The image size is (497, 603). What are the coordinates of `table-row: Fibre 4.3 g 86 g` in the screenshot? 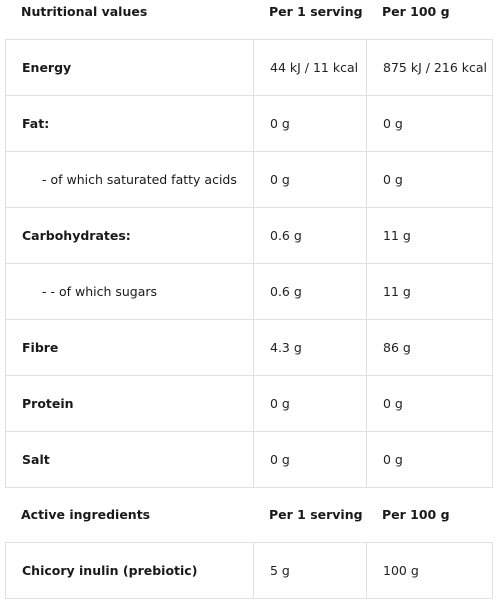 It's located at (249, 347).